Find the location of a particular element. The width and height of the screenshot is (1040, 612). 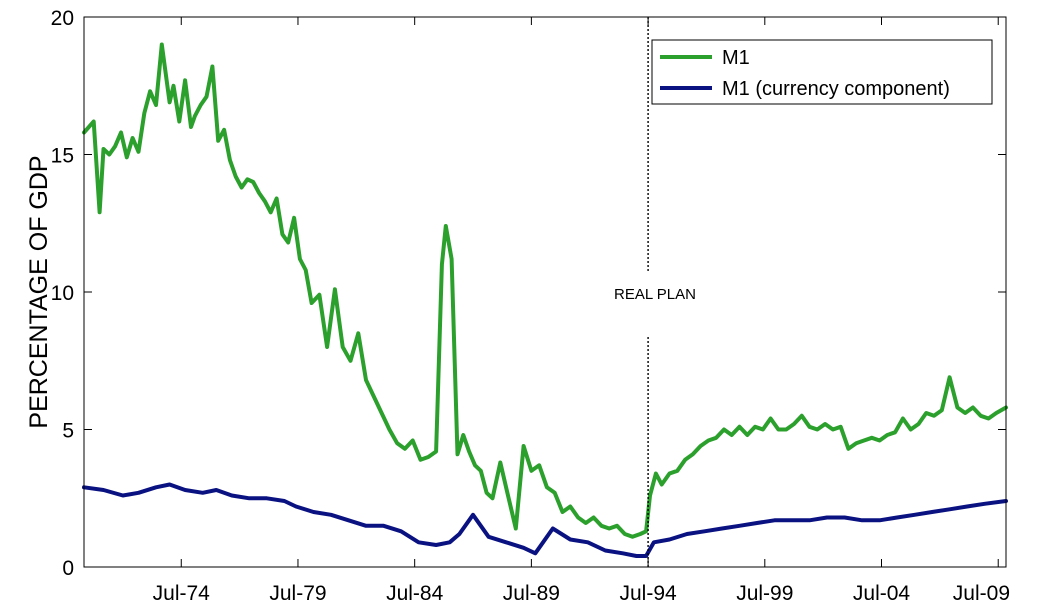

x-tick-label: Jul-94 is located at coordinates (648, 593).